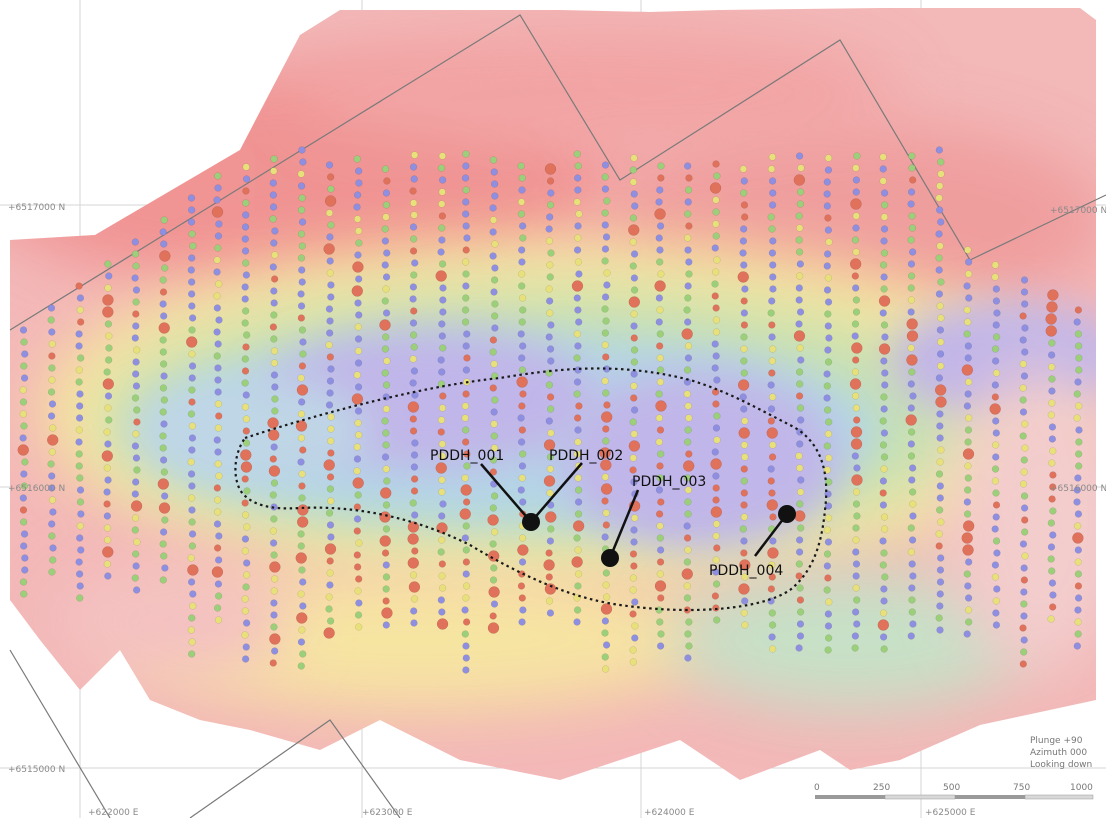 The width and height of the screenshot is (1106, 818). What do you see at coordinates (1061, 753) in the screenshot?
I see `view-info: Plunge +90 Azimuth 000 Looking down` at bounding box center [1061, 753].